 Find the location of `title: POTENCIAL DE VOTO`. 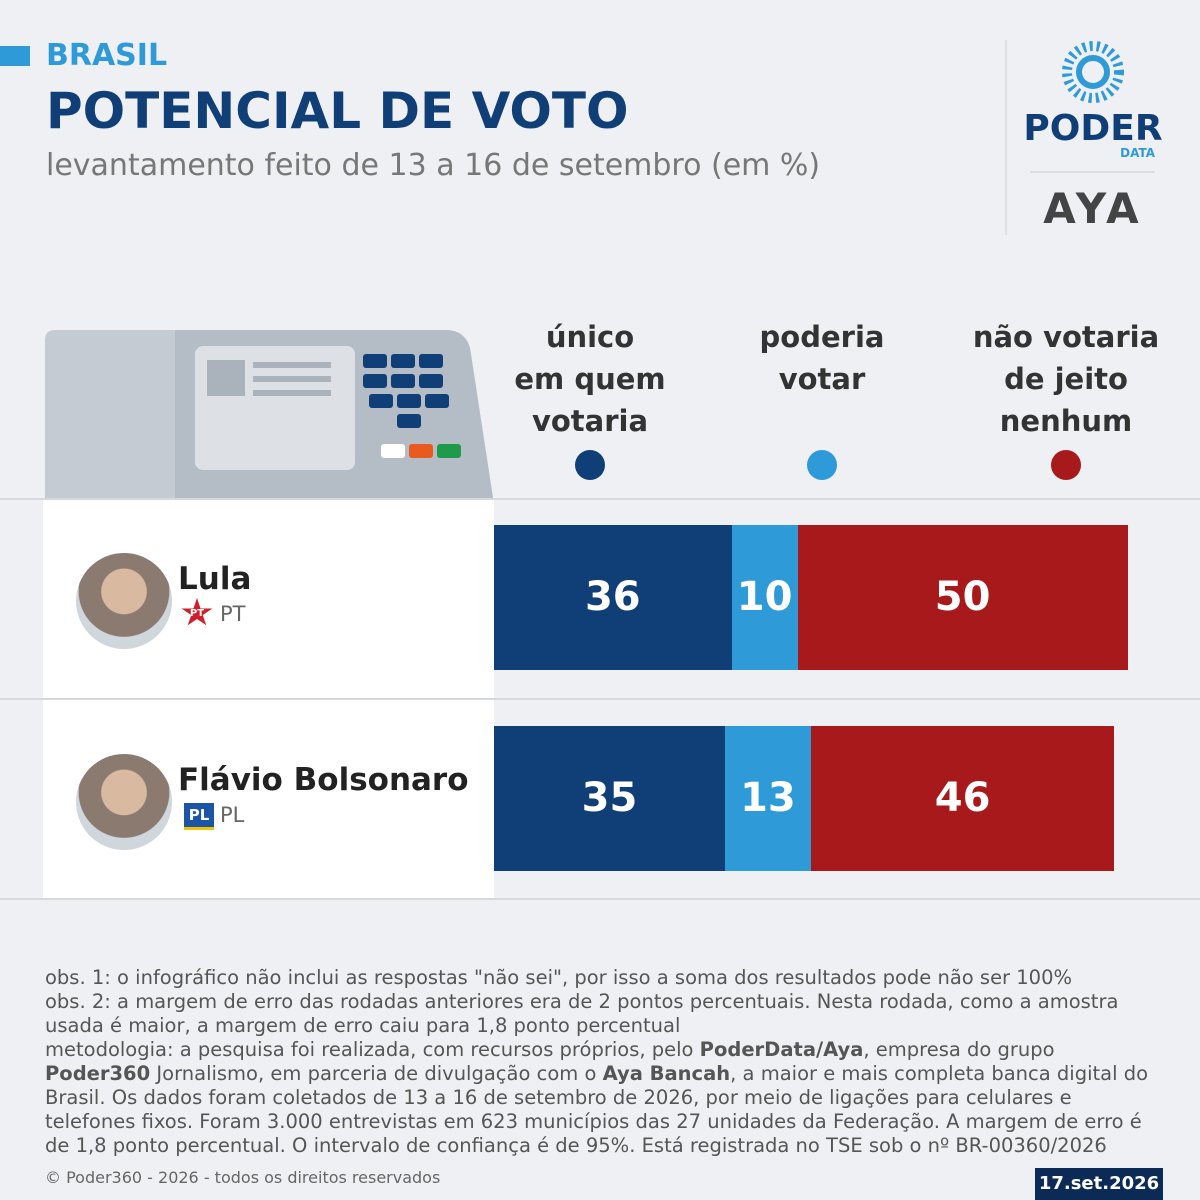

title: POTENCIAL DE VOTO is located at coordinates (337, 111).